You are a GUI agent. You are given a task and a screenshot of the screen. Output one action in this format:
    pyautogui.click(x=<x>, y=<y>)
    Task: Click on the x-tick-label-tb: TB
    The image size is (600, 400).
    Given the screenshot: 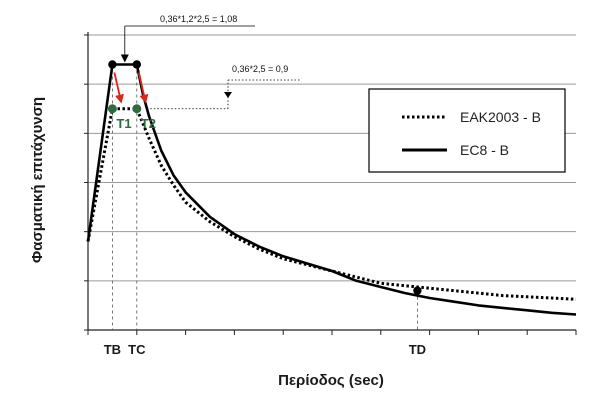 What is the action you would take?
    pyautogui.click(x=112, y=349)
    